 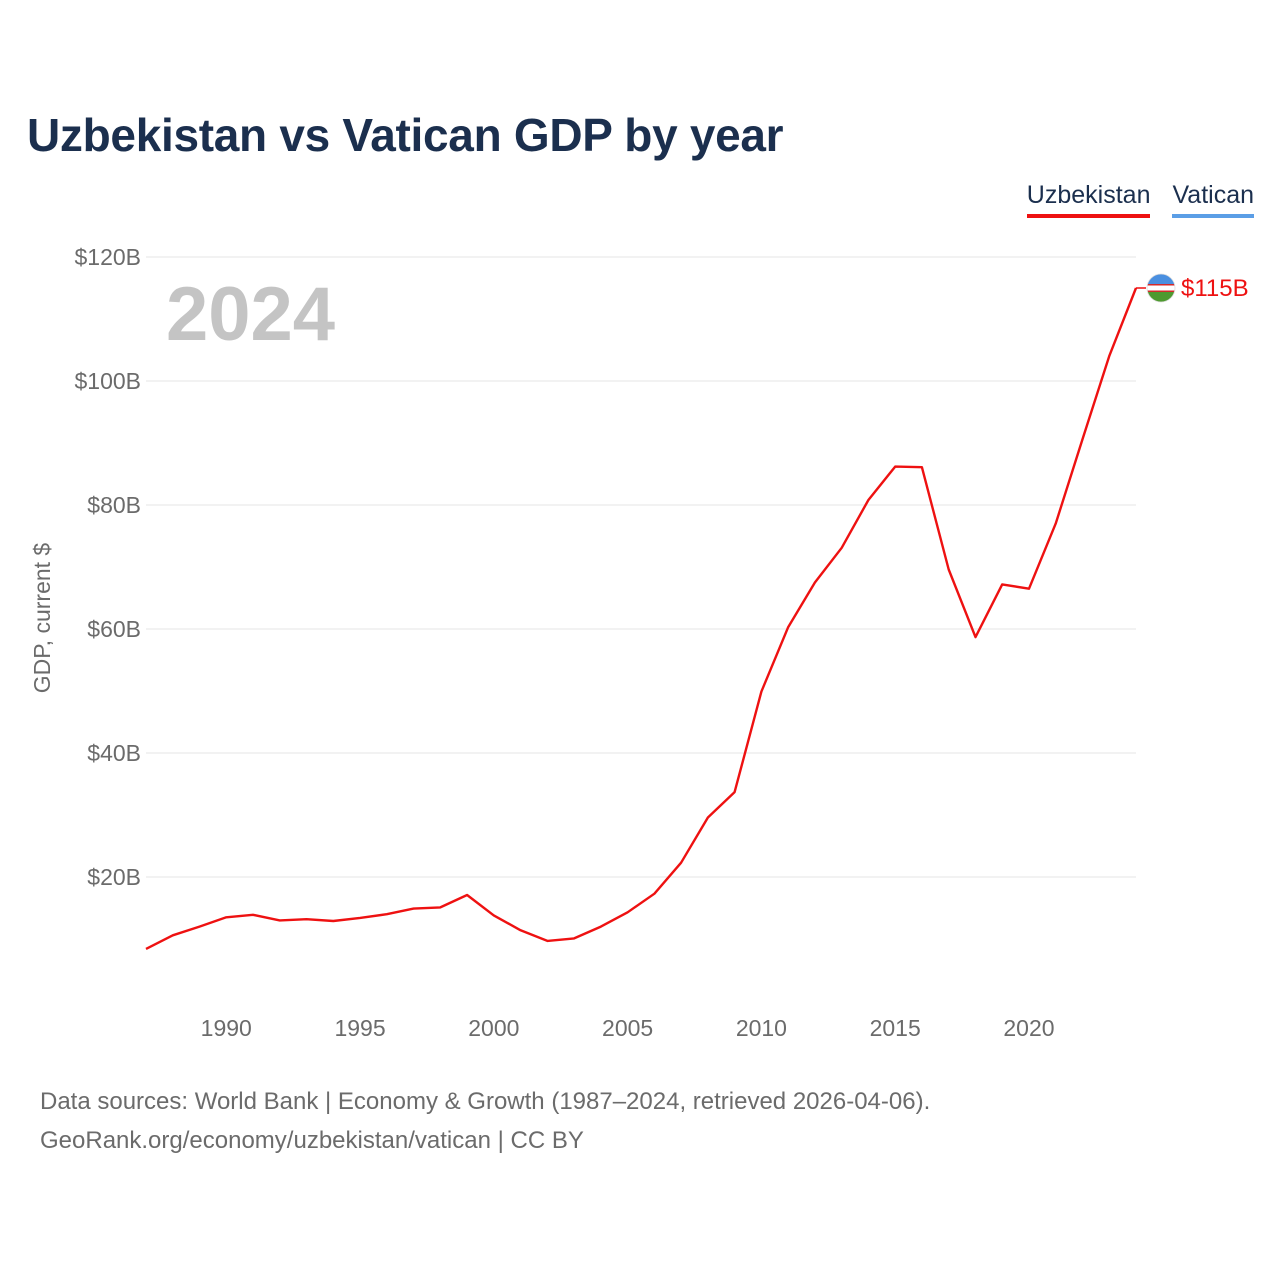 I want to click on x-tick-label: 2000, so click(x=493, y=1028).